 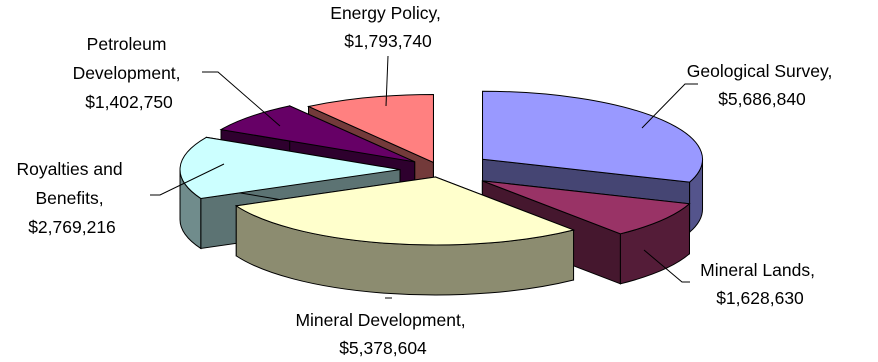 I want to click on leader-line-energy-policy, so click(x=387, y=81).